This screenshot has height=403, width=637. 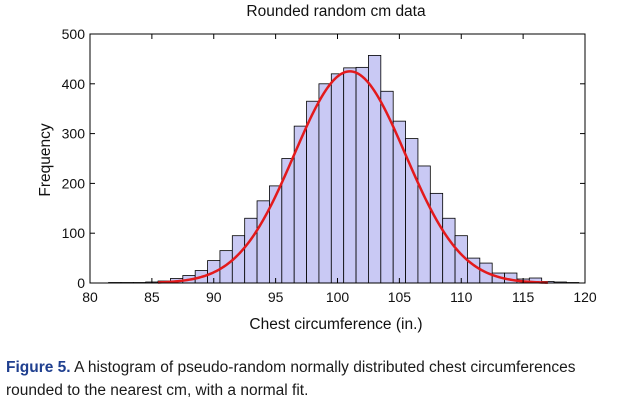 I want to click on x-tick-label: 80, so click(x=90, y=297).